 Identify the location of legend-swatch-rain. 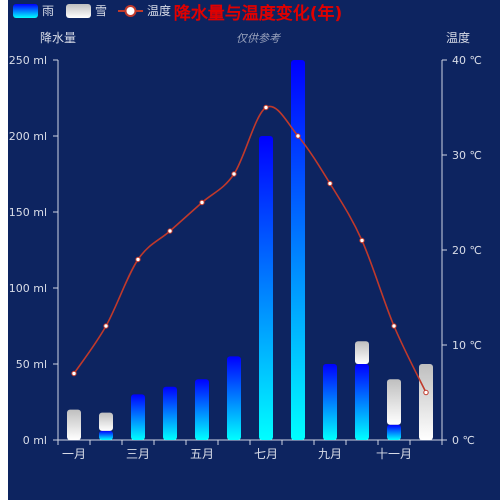
(25, 11).